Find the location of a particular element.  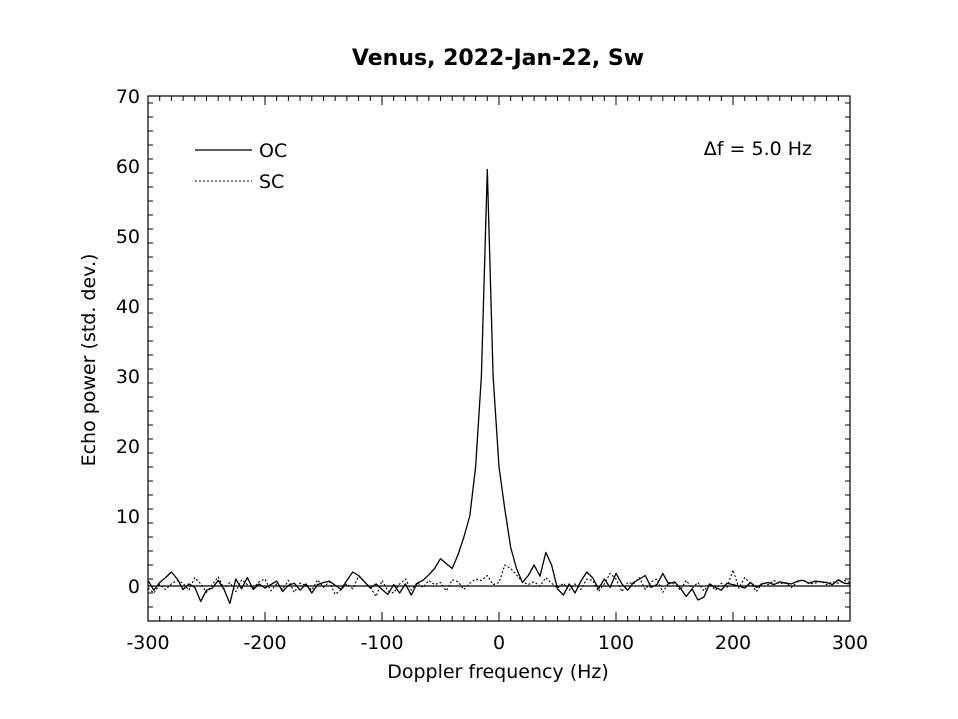

legend: OC SC is located at coordinates (241, 166).